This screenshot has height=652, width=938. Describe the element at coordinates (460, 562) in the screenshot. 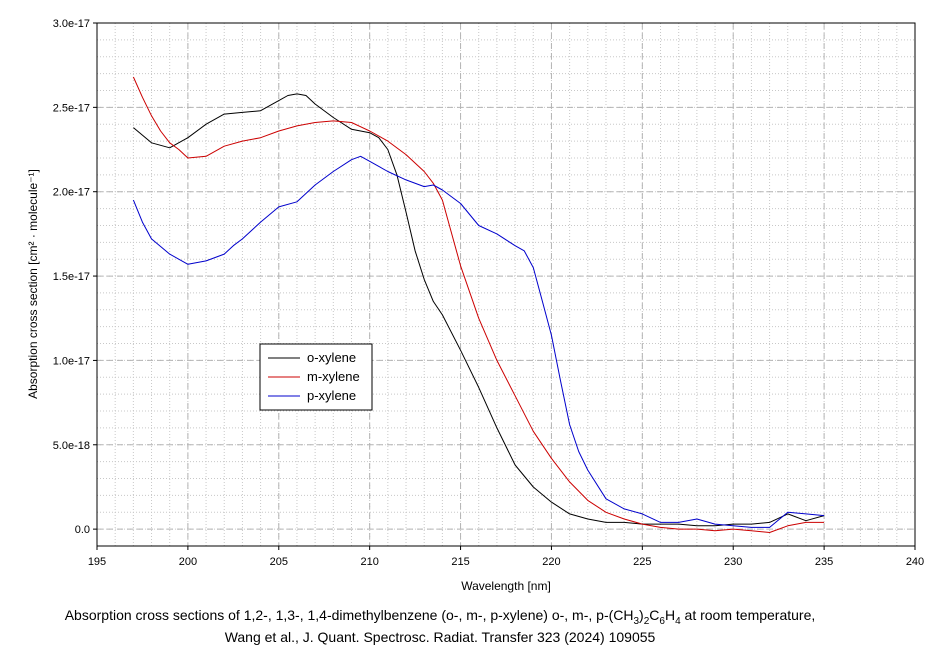

I see `x-tick-label: 215` at that location.